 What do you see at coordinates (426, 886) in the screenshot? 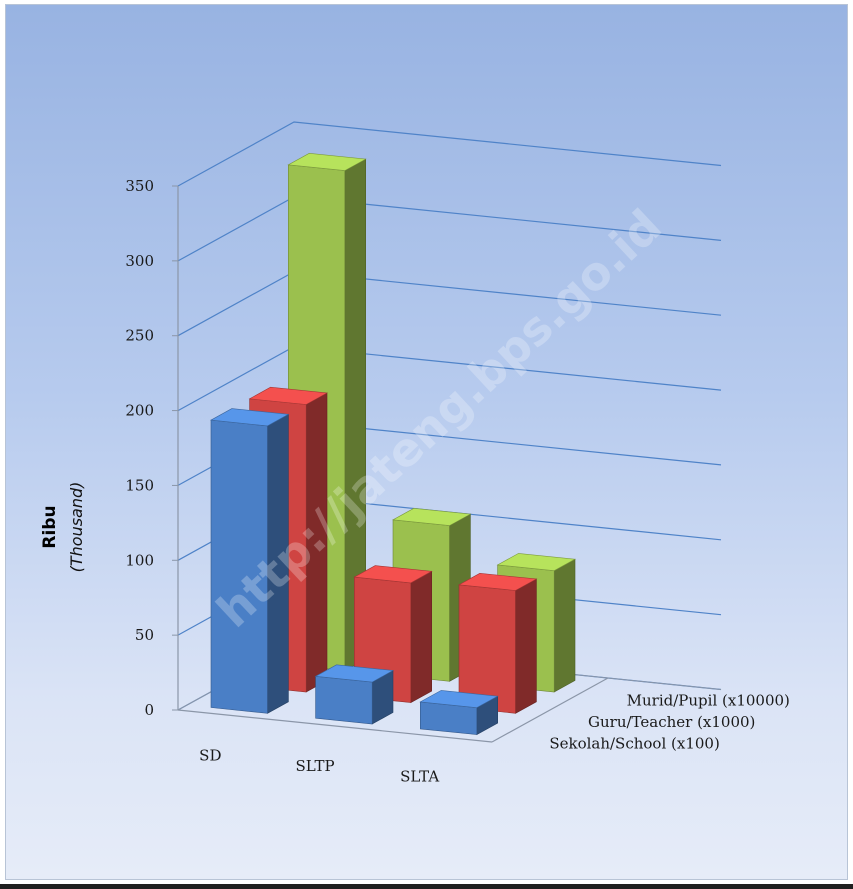
I see `bottom-border` at bounding box center [426, 886].